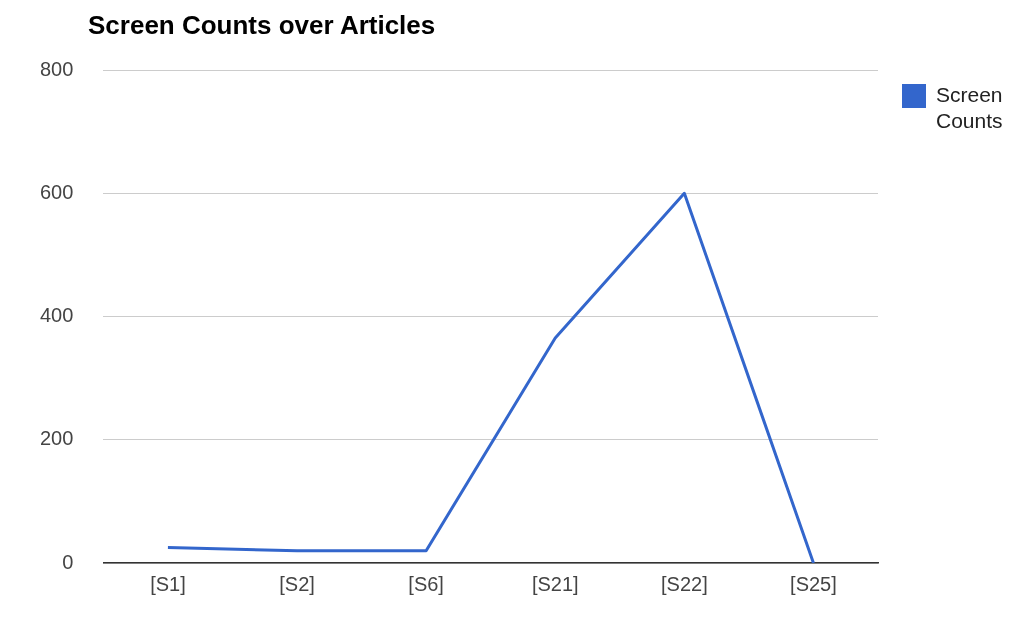  I want to click on x-tick-label: [S1], so click(168, 583).